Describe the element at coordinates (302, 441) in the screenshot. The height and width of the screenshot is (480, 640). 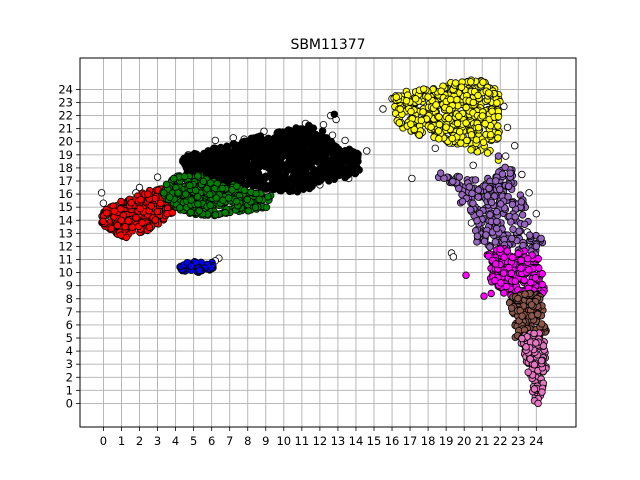
I see `x-tick-label: 11` at that location.